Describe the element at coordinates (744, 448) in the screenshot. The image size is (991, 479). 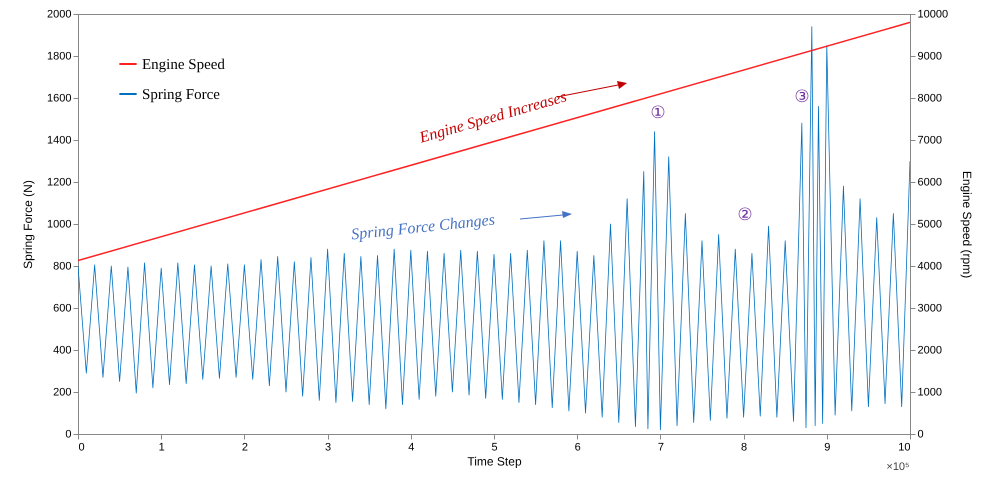
I see `x-tick-label: 8` at that location.